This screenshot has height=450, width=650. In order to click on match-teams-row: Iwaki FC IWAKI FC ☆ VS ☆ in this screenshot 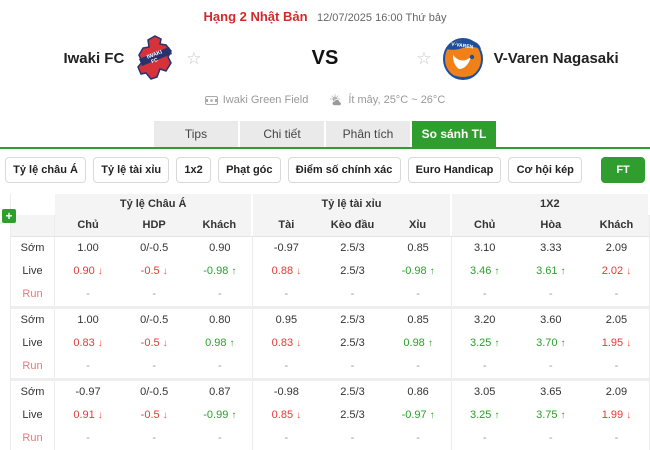, I will do `click(325, 58)`.